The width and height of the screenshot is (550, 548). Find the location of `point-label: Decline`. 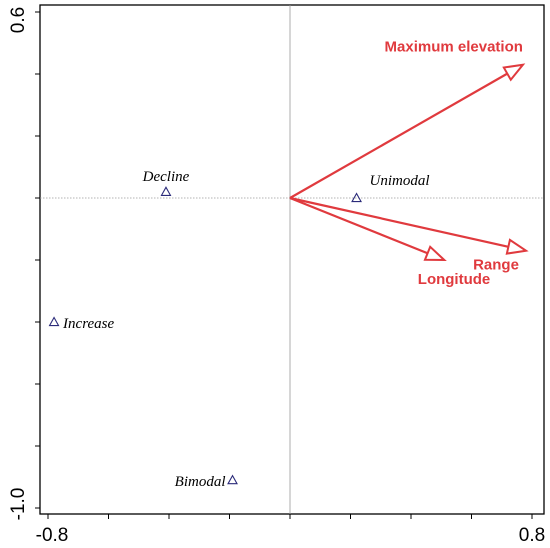

point-label: Decline is located at coordinates (166, 177).